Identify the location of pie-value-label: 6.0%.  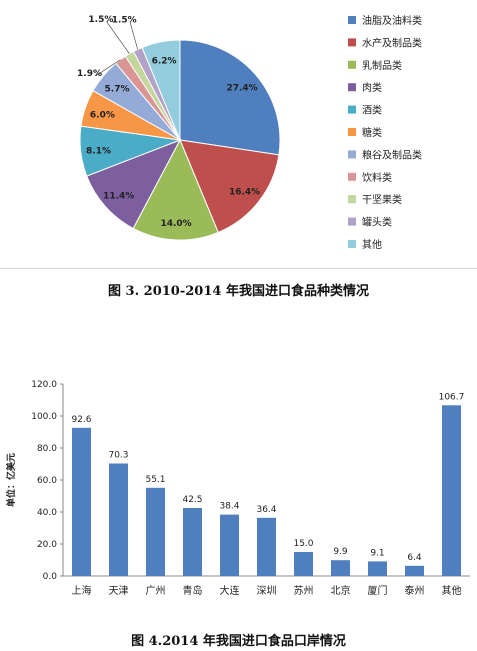
(102, 116).